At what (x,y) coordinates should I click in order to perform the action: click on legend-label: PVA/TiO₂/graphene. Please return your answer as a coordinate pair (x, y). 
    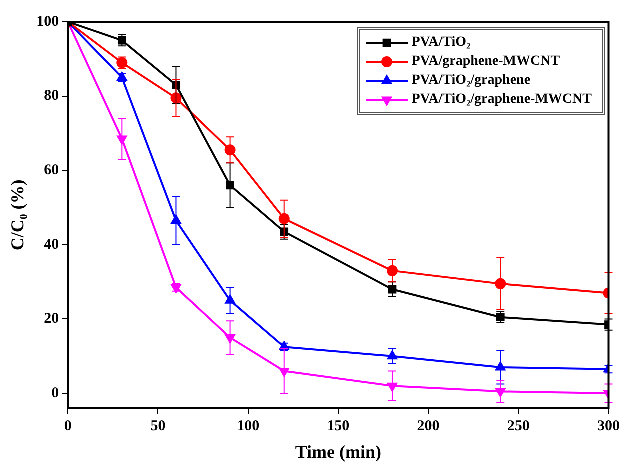
    Looking at the image, I should click on (471, 81).